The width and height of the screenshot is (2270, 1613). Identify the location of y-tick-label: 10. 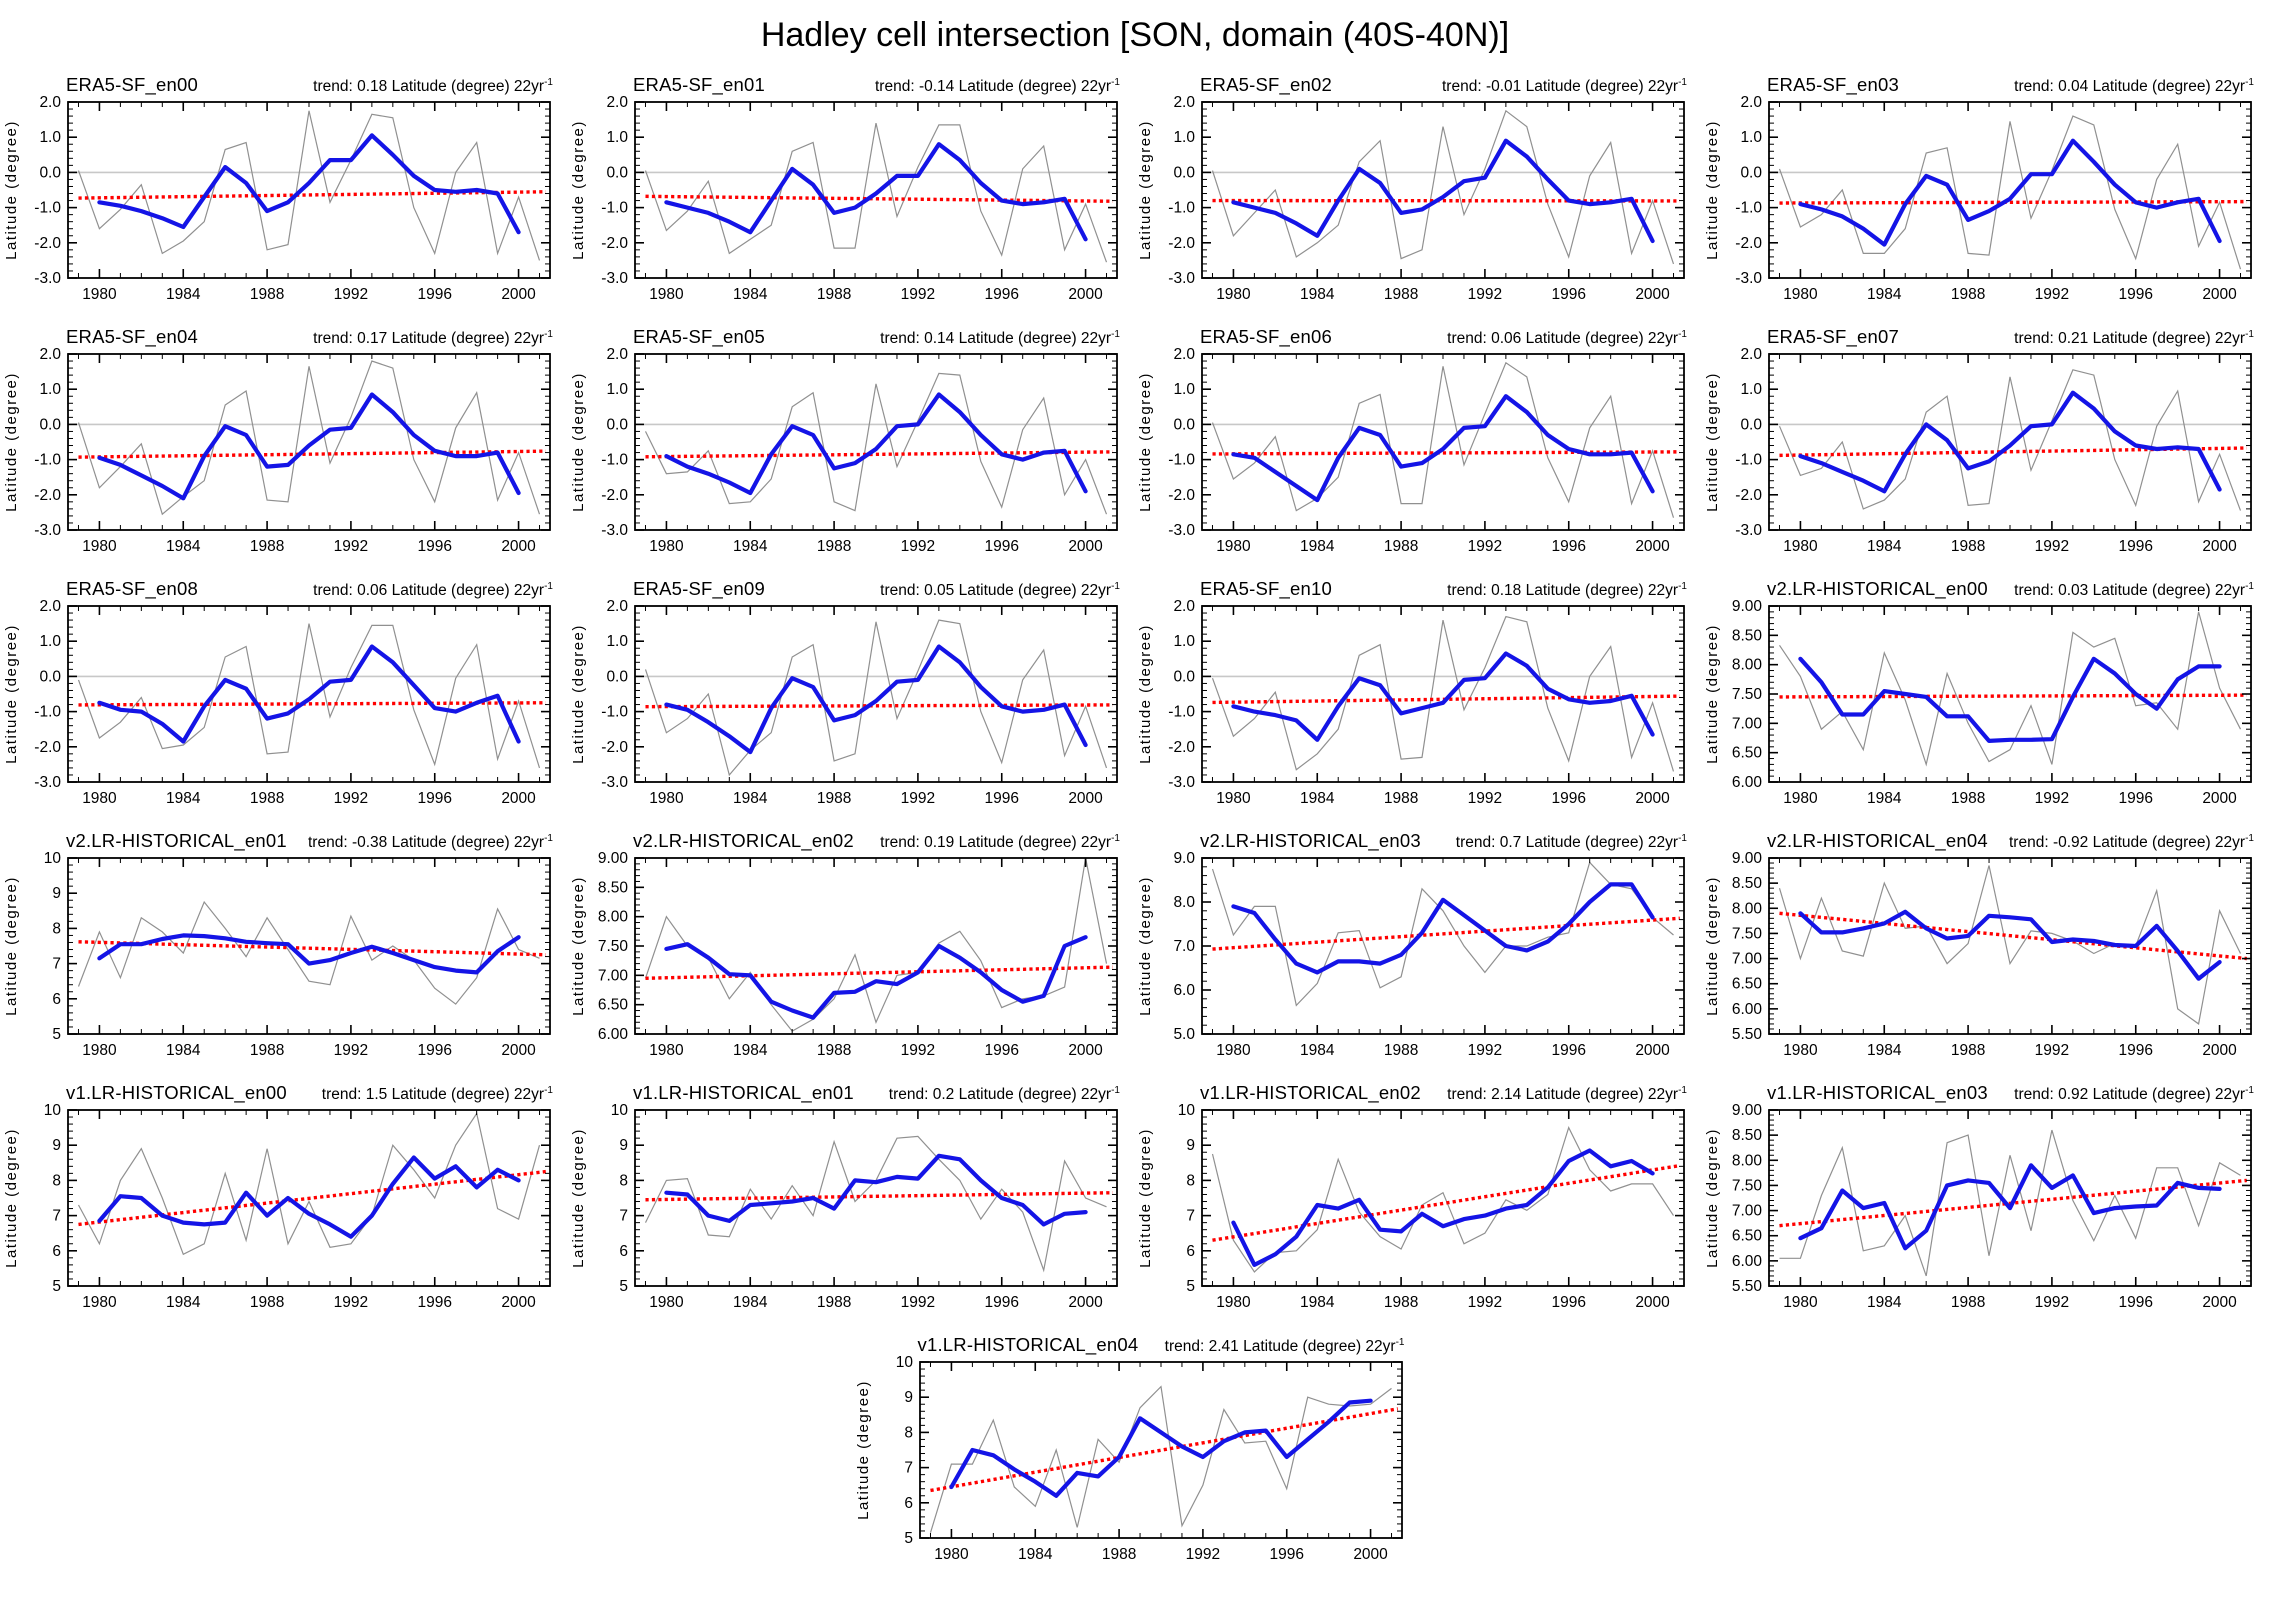
(53, 859).